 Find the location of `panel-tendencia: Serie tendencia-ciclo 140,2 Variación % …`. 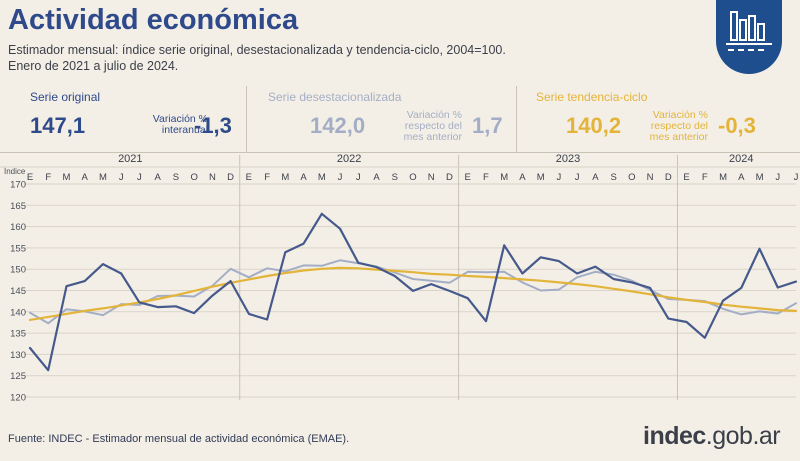

panel-tendencia: Serie tendencia-ciclo 140,2 Variación % … is located at coordinates (661, 118).